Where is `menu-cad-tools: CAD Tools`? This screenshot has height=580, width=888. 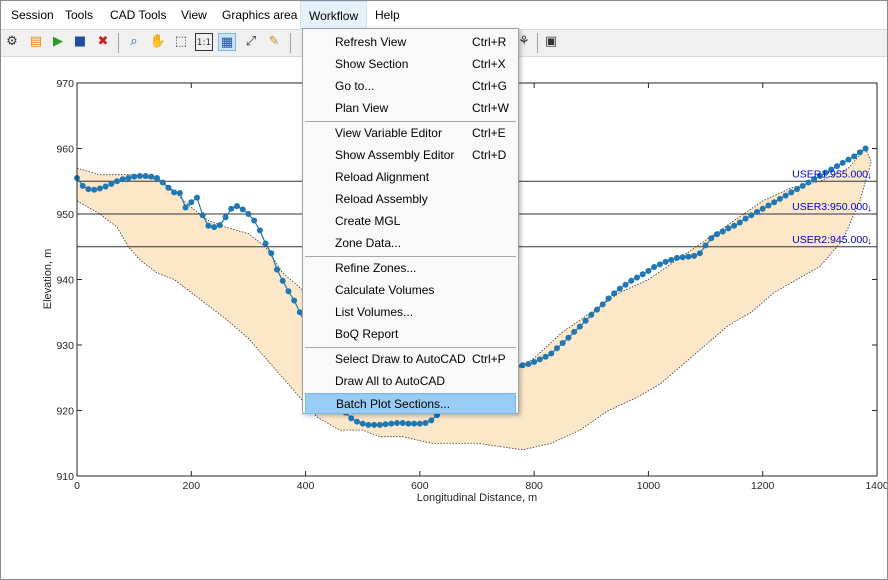
menu-cad-tools: CAD Tools is located at coordinates (138, 15).